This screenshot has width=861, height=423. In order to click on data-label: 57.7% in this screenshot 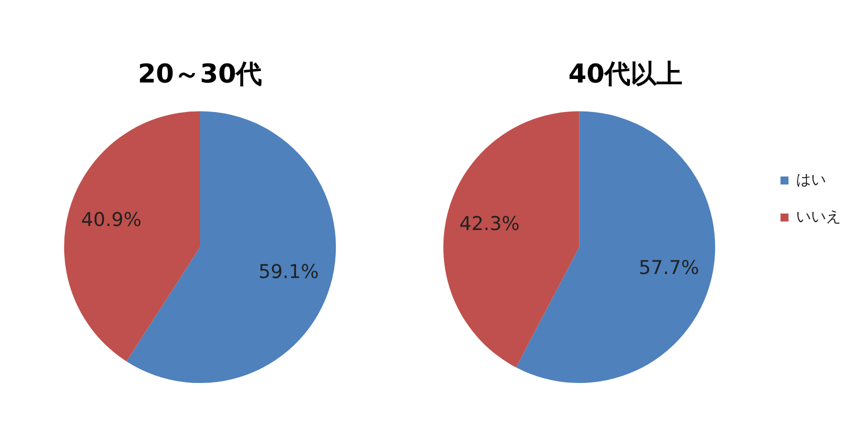, I will do `click(669, 268)`.